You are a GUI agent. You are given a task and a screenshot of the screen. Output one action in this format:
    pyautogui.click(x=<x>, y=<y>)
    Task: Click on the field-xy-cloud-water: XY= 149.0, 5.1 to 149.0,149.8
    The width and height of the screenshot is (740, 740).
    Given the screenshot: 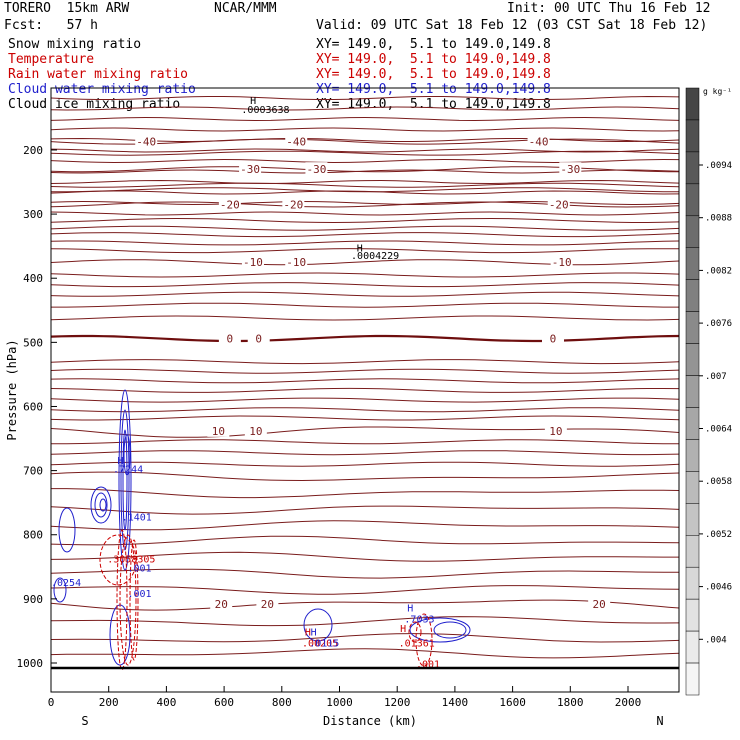 What is the action you would take?
    pyautogui.click(x=433, y=89)
    